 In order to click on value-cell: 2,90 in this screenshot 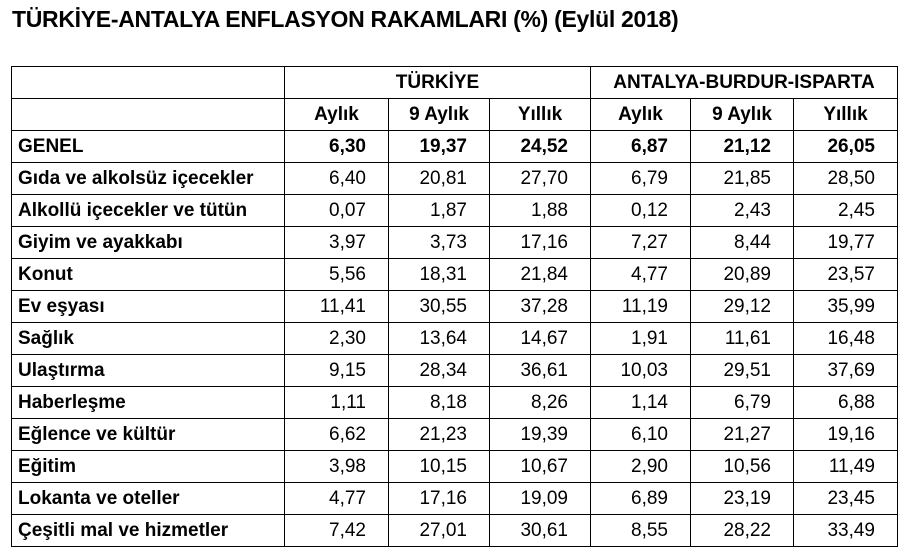, I will do `click(640, 466)`.